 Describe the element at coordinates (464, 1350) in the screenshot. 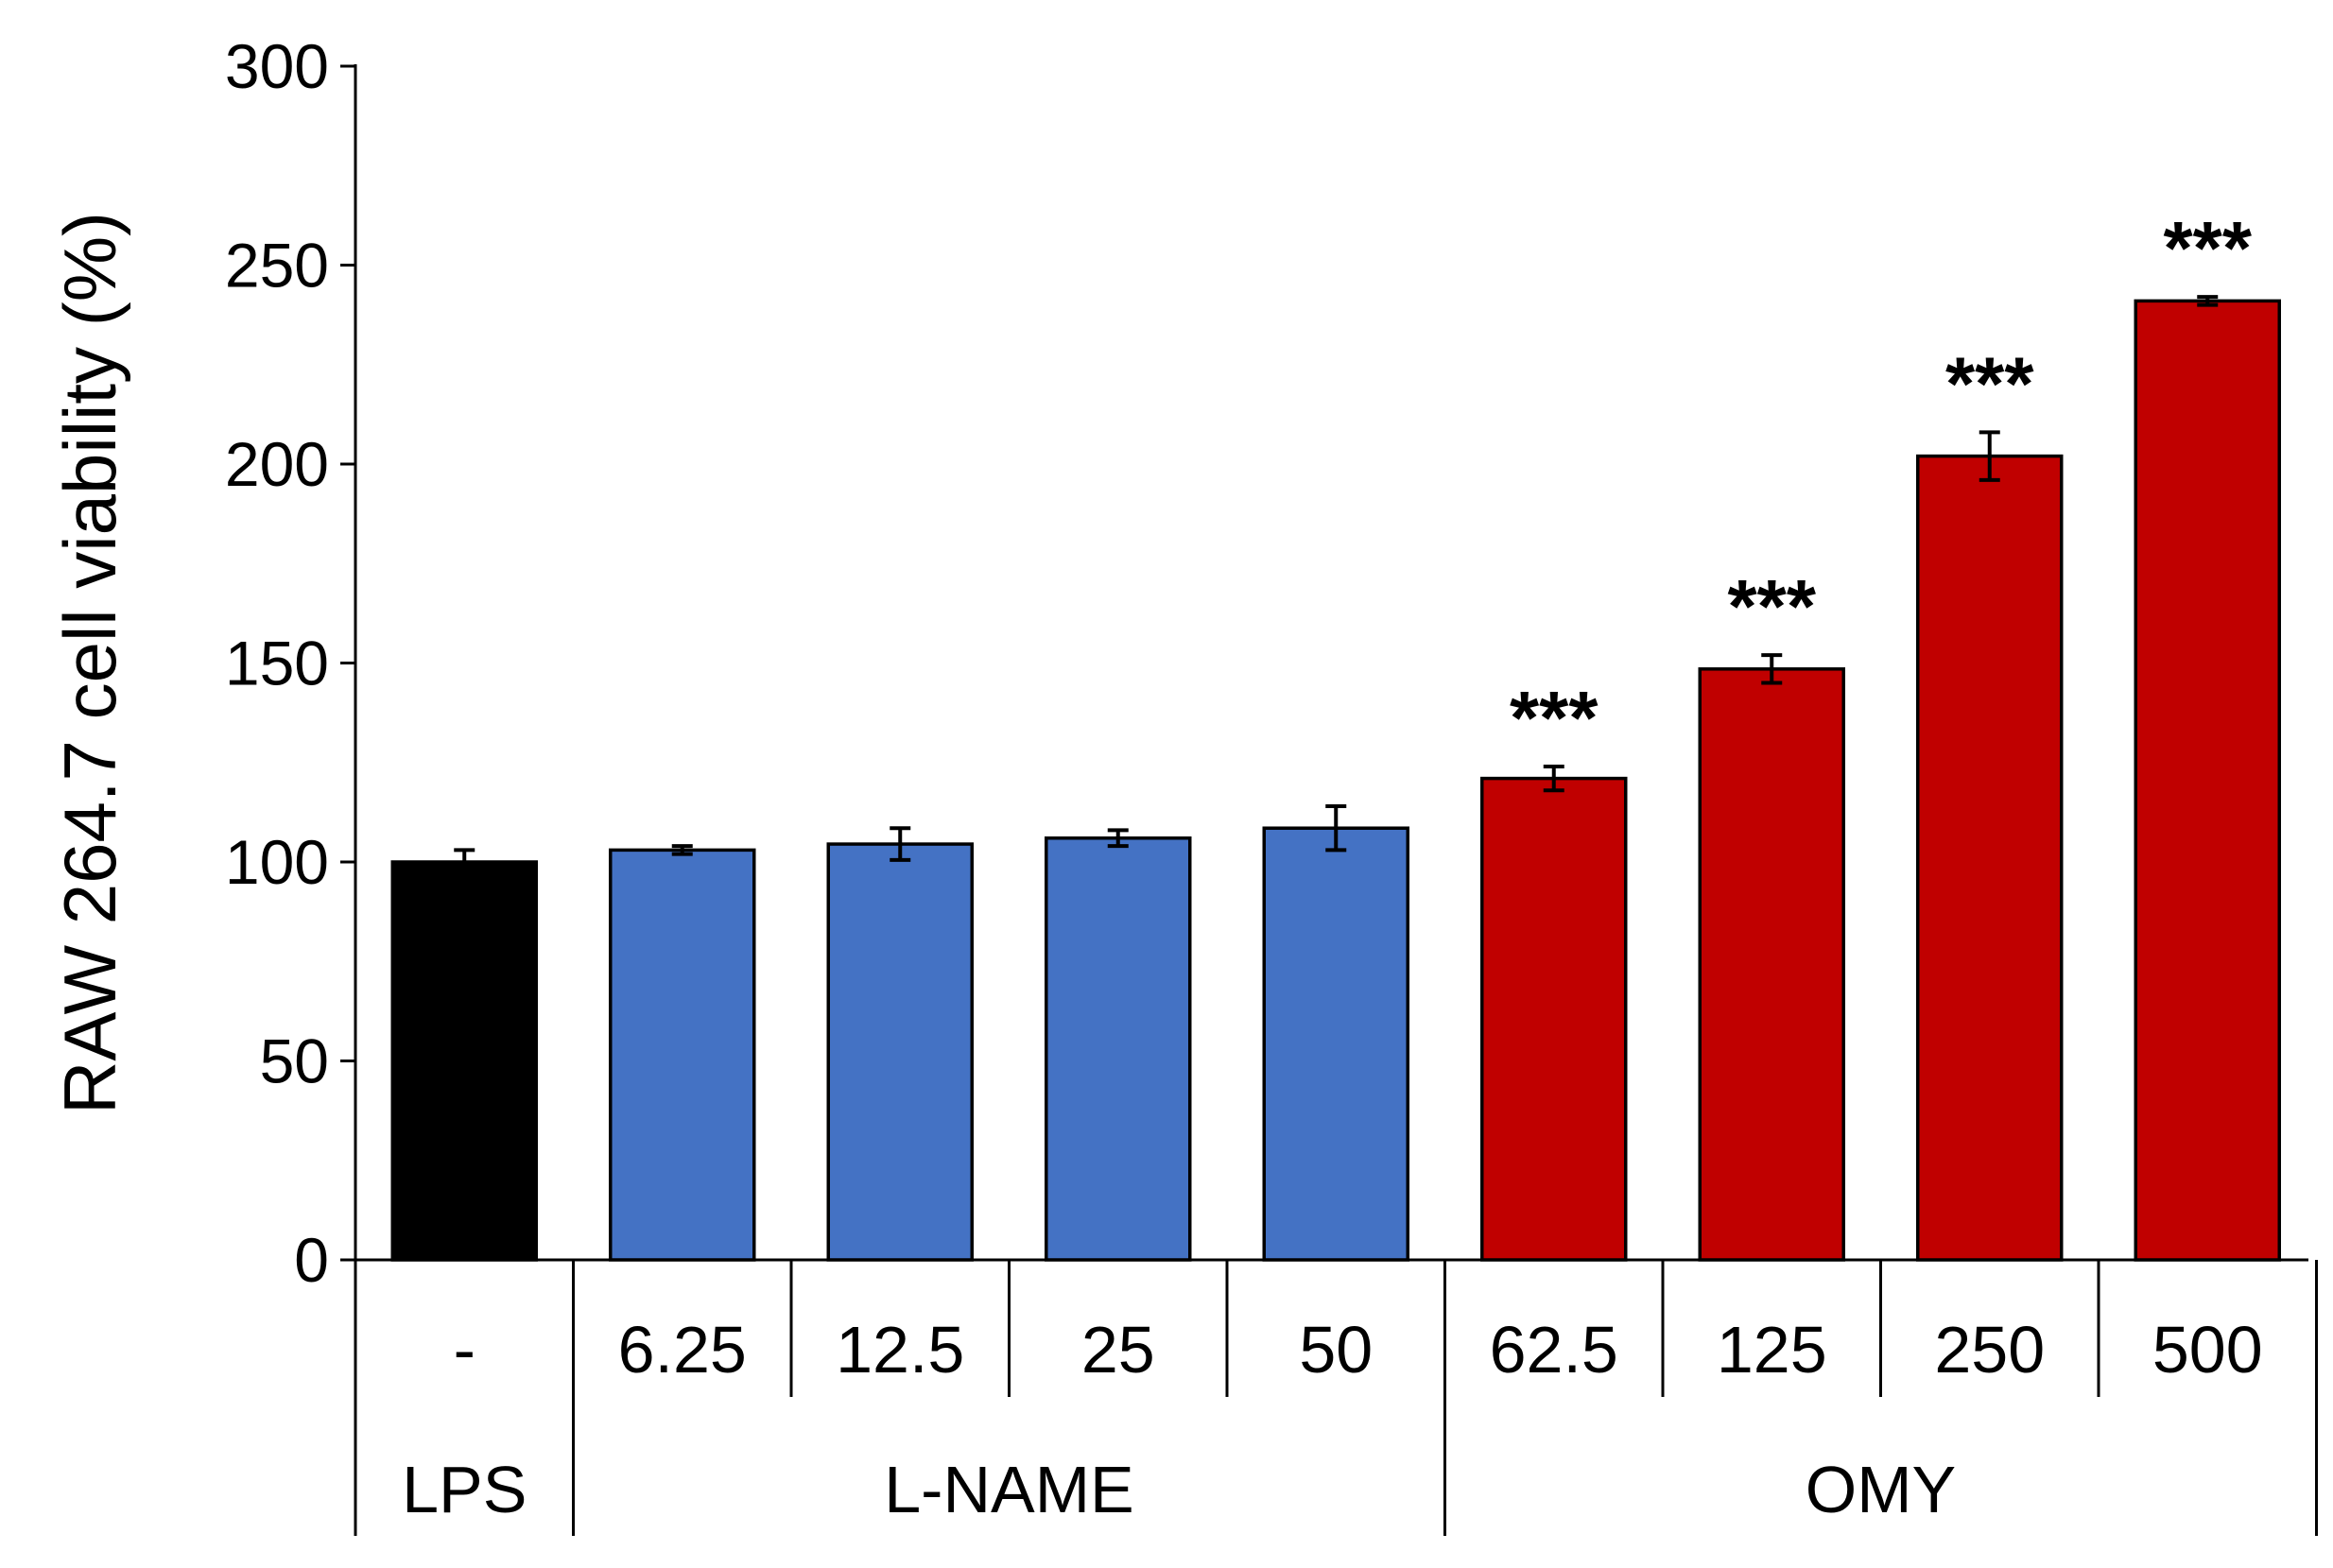

I see `category-label-1: -` at that location.